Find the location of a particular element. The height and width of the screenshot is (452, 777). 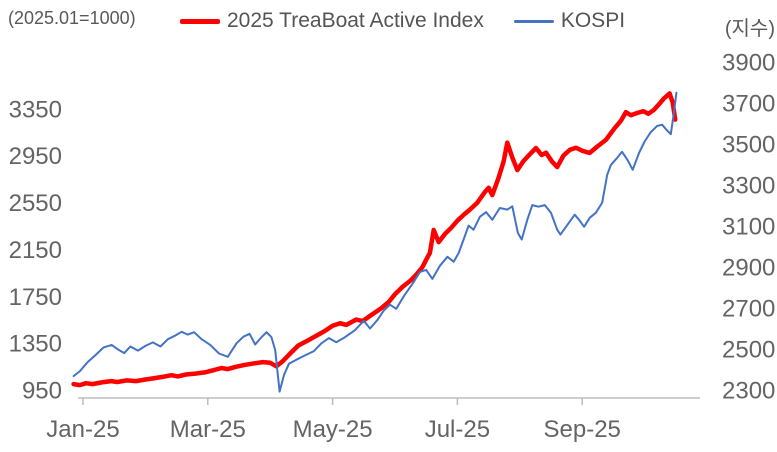

right-axis-unit-note: (지수) is located at coordinates (749, 29).